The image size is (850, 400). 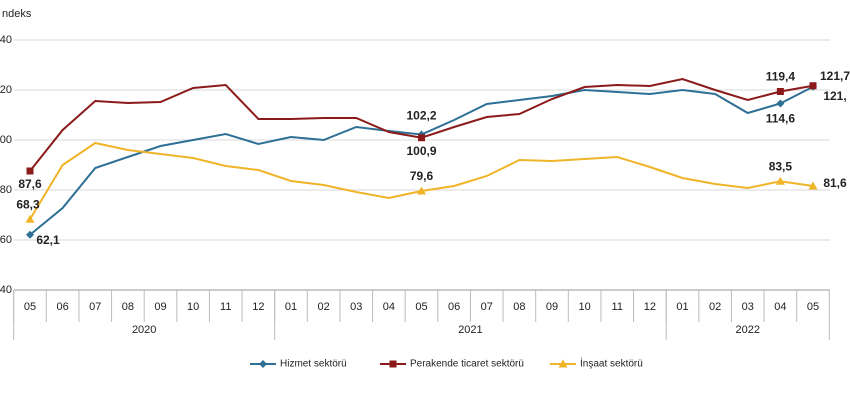 What do you see at coordinates (6, 40) in the screenshot?
I see `y-tick-label: 140` at bounding box center [6, 40].